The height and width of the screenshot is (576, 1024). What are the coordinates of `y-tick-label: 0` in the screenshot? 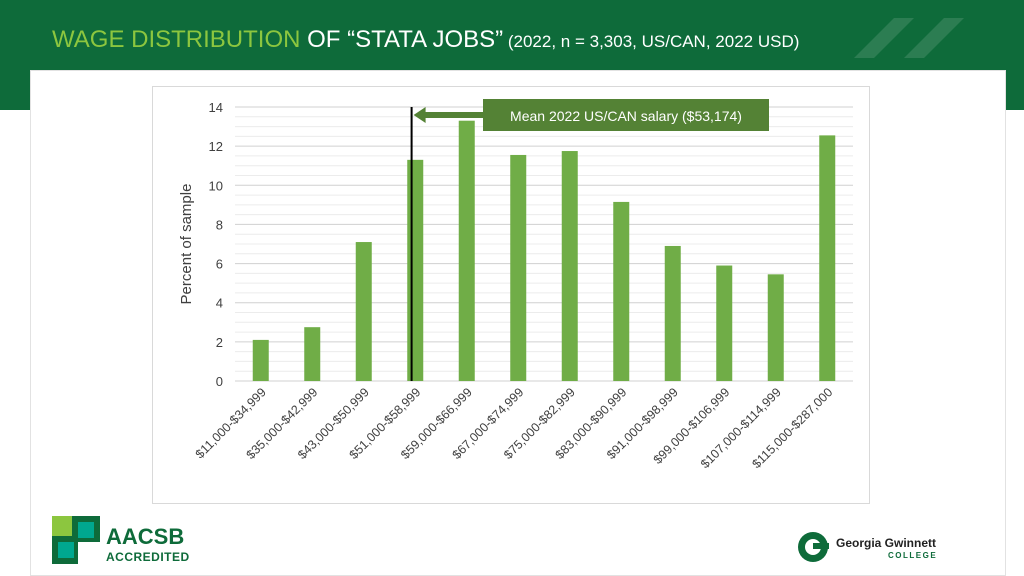 It's located at (219, 381).